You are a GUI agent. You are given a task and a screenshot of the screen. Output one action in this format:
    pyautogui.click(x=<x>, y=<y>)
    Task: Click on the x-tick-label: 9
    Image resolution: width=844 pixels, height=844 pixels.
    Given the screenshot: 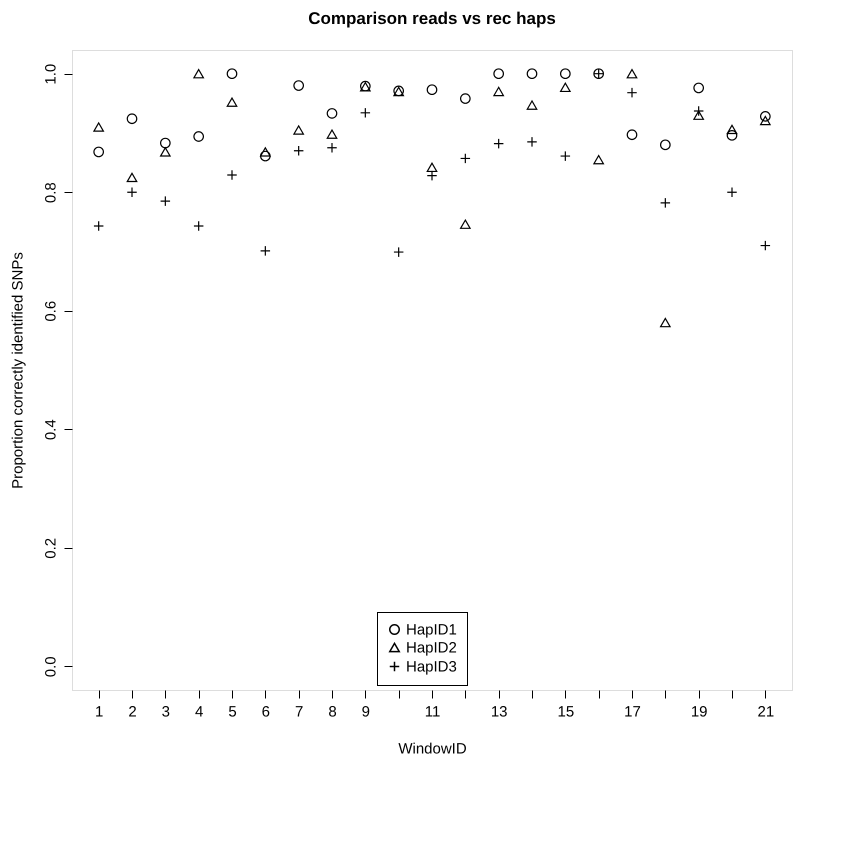 What is the action you would take?
    pyautogui.click(x=366, y=712)
    